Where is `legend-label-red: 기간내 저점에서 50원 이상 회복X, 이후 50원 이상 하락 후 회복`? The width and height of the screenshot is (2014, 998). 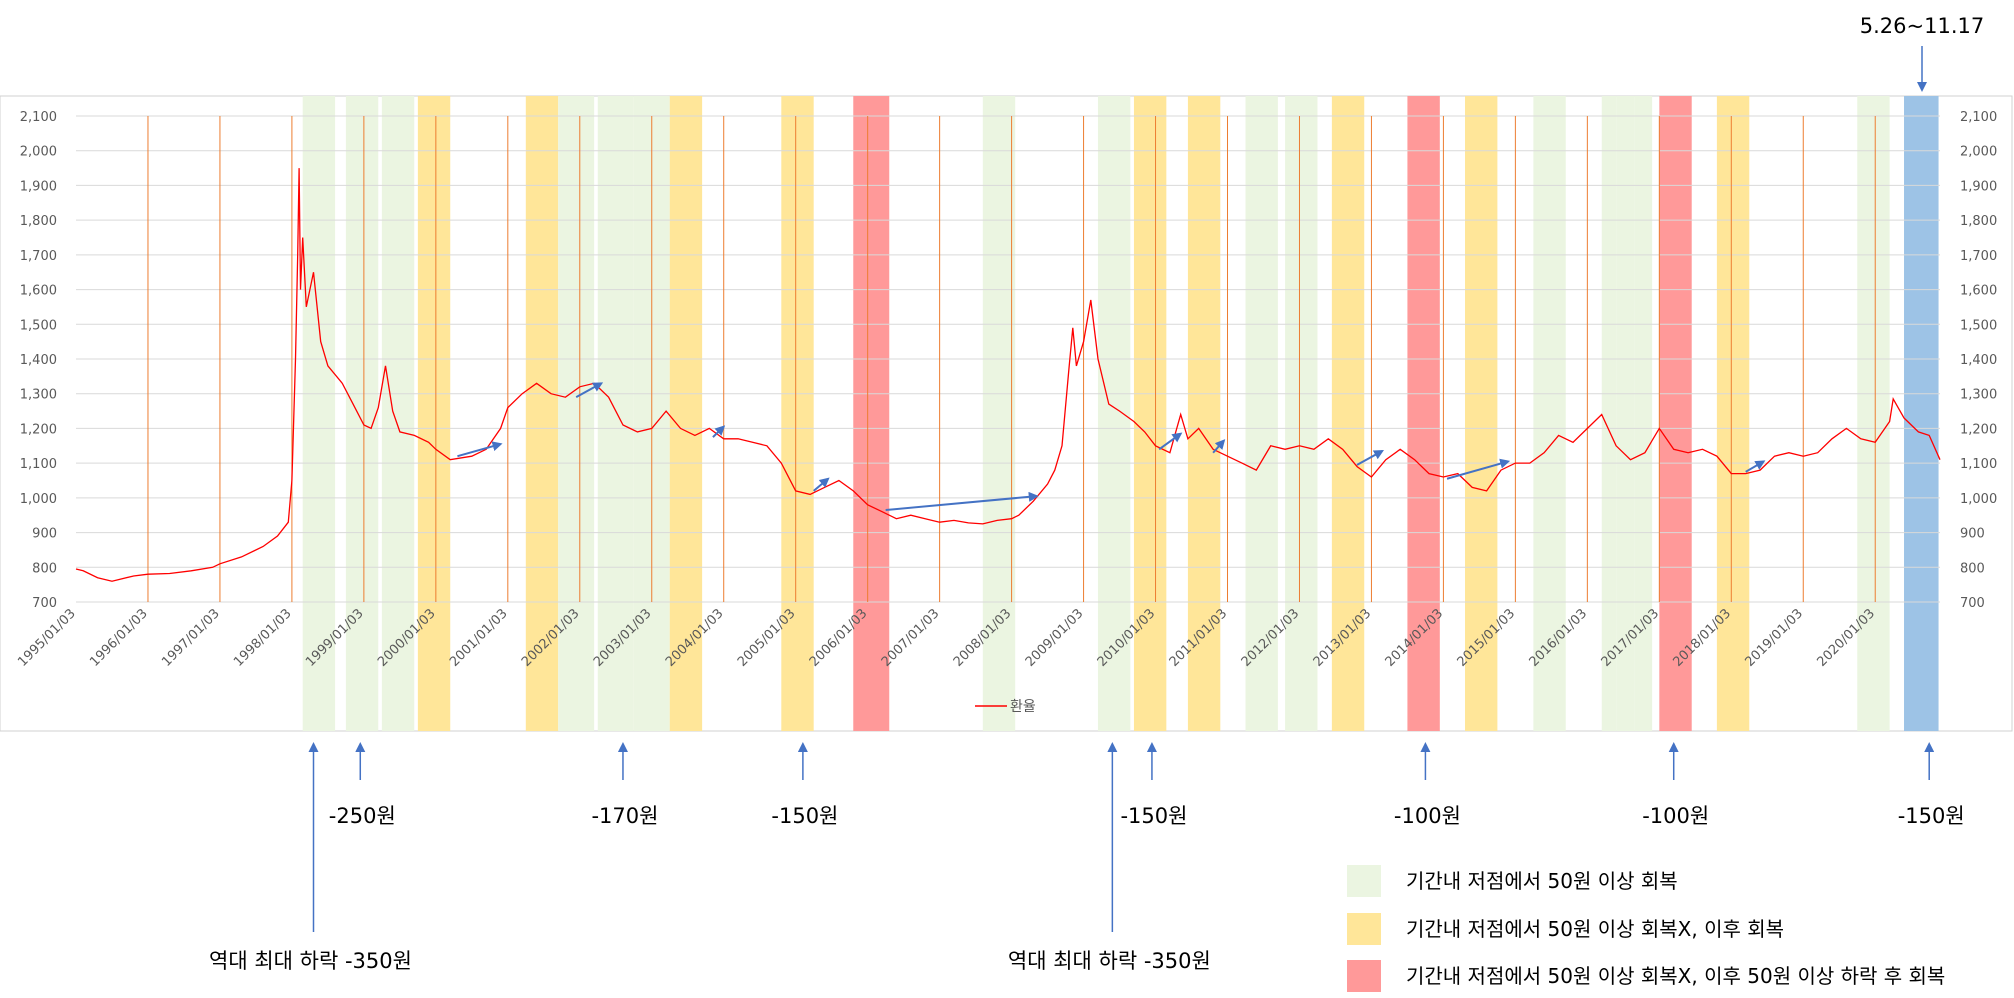 legend-label-red: 기간내 저점에서 50원 이상 회복X, 이후 50원 이상 하락 후 회복 is located at coordinates (1675, 976).